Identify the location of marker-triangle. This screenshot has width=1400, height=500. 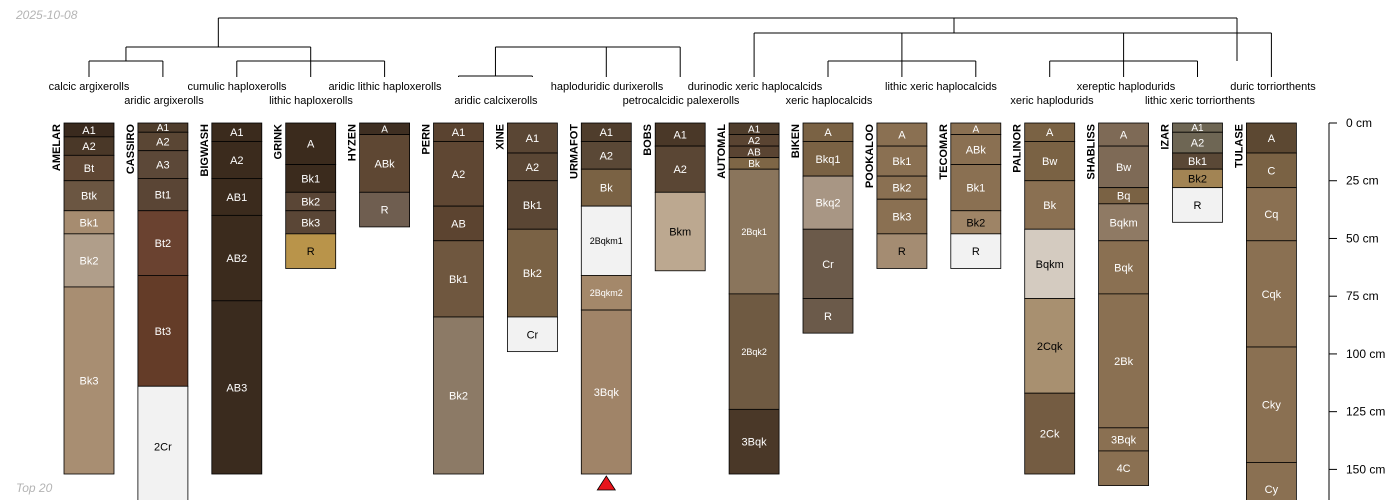
(606, 483).